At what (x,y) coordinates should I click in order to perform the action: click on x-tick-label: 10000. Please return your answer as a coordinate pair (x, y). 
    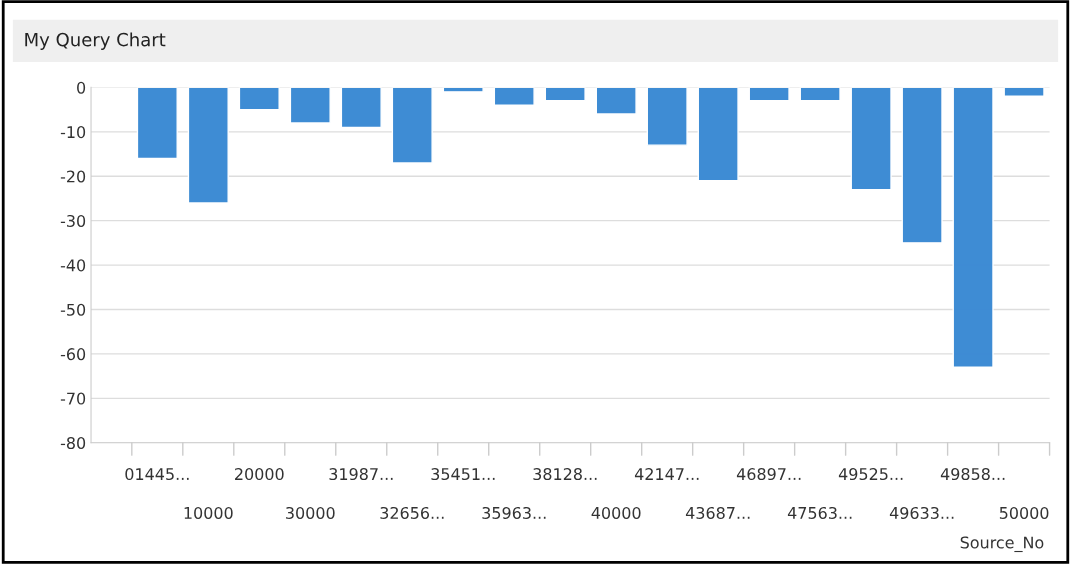
    Looking at the image, I should click on (208, 512).